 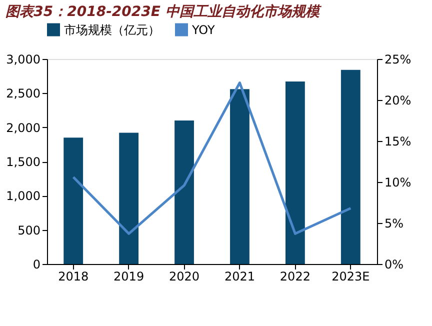 I want to click on y-tick-label: 500, so click(x=29, y=230).